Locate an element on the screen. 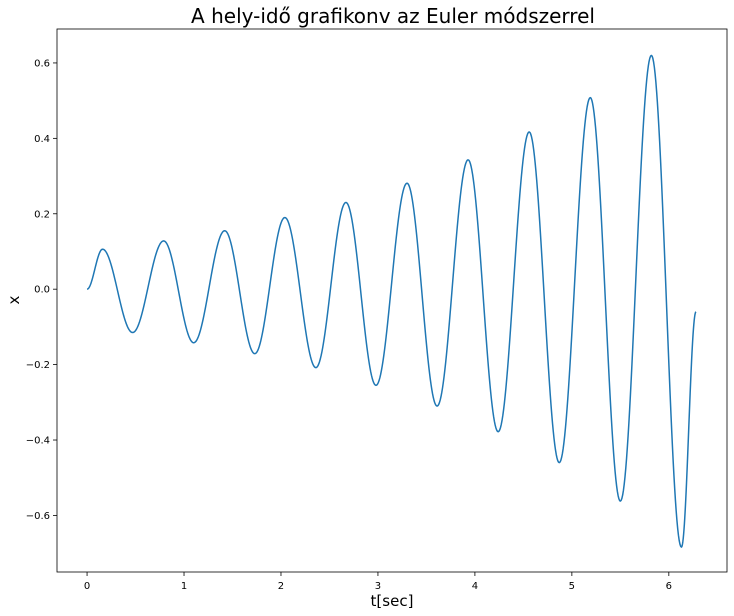 The image size is (734, 616). x-axis-label: t[sec] is located at coordinates (392, 601).